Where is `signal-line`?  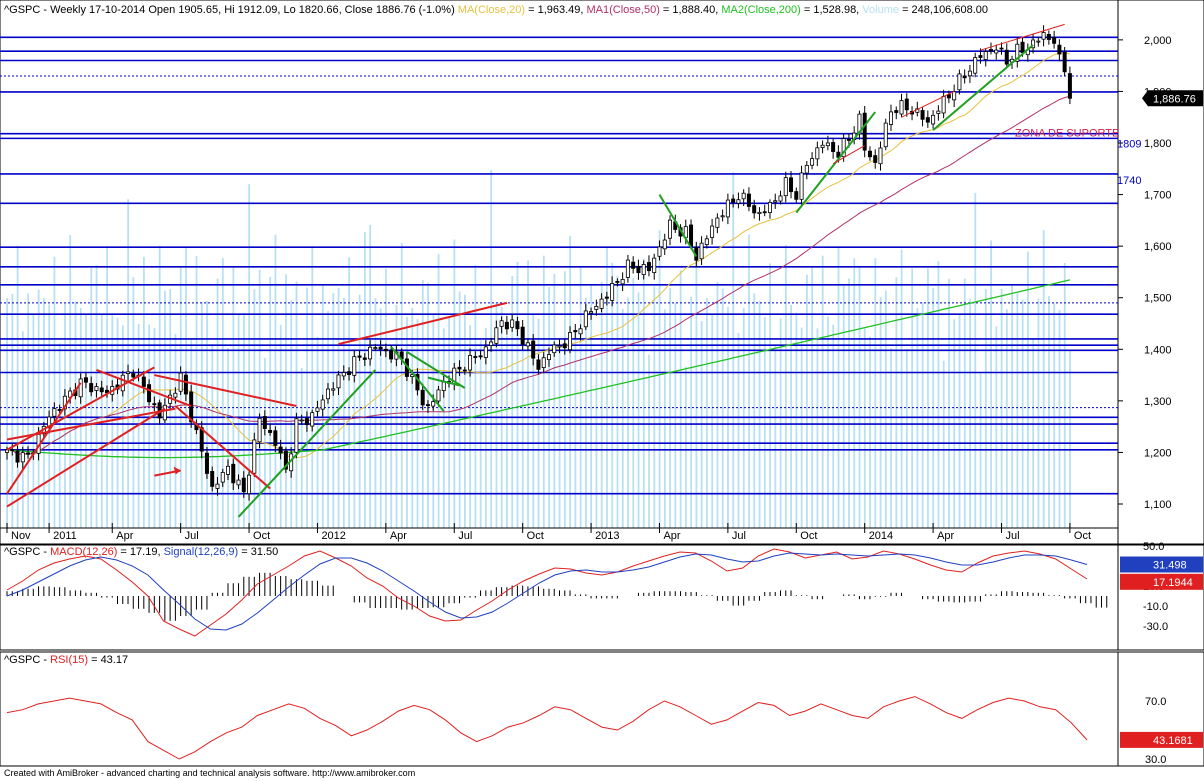 signal-line is located at coordinates (547, 591).